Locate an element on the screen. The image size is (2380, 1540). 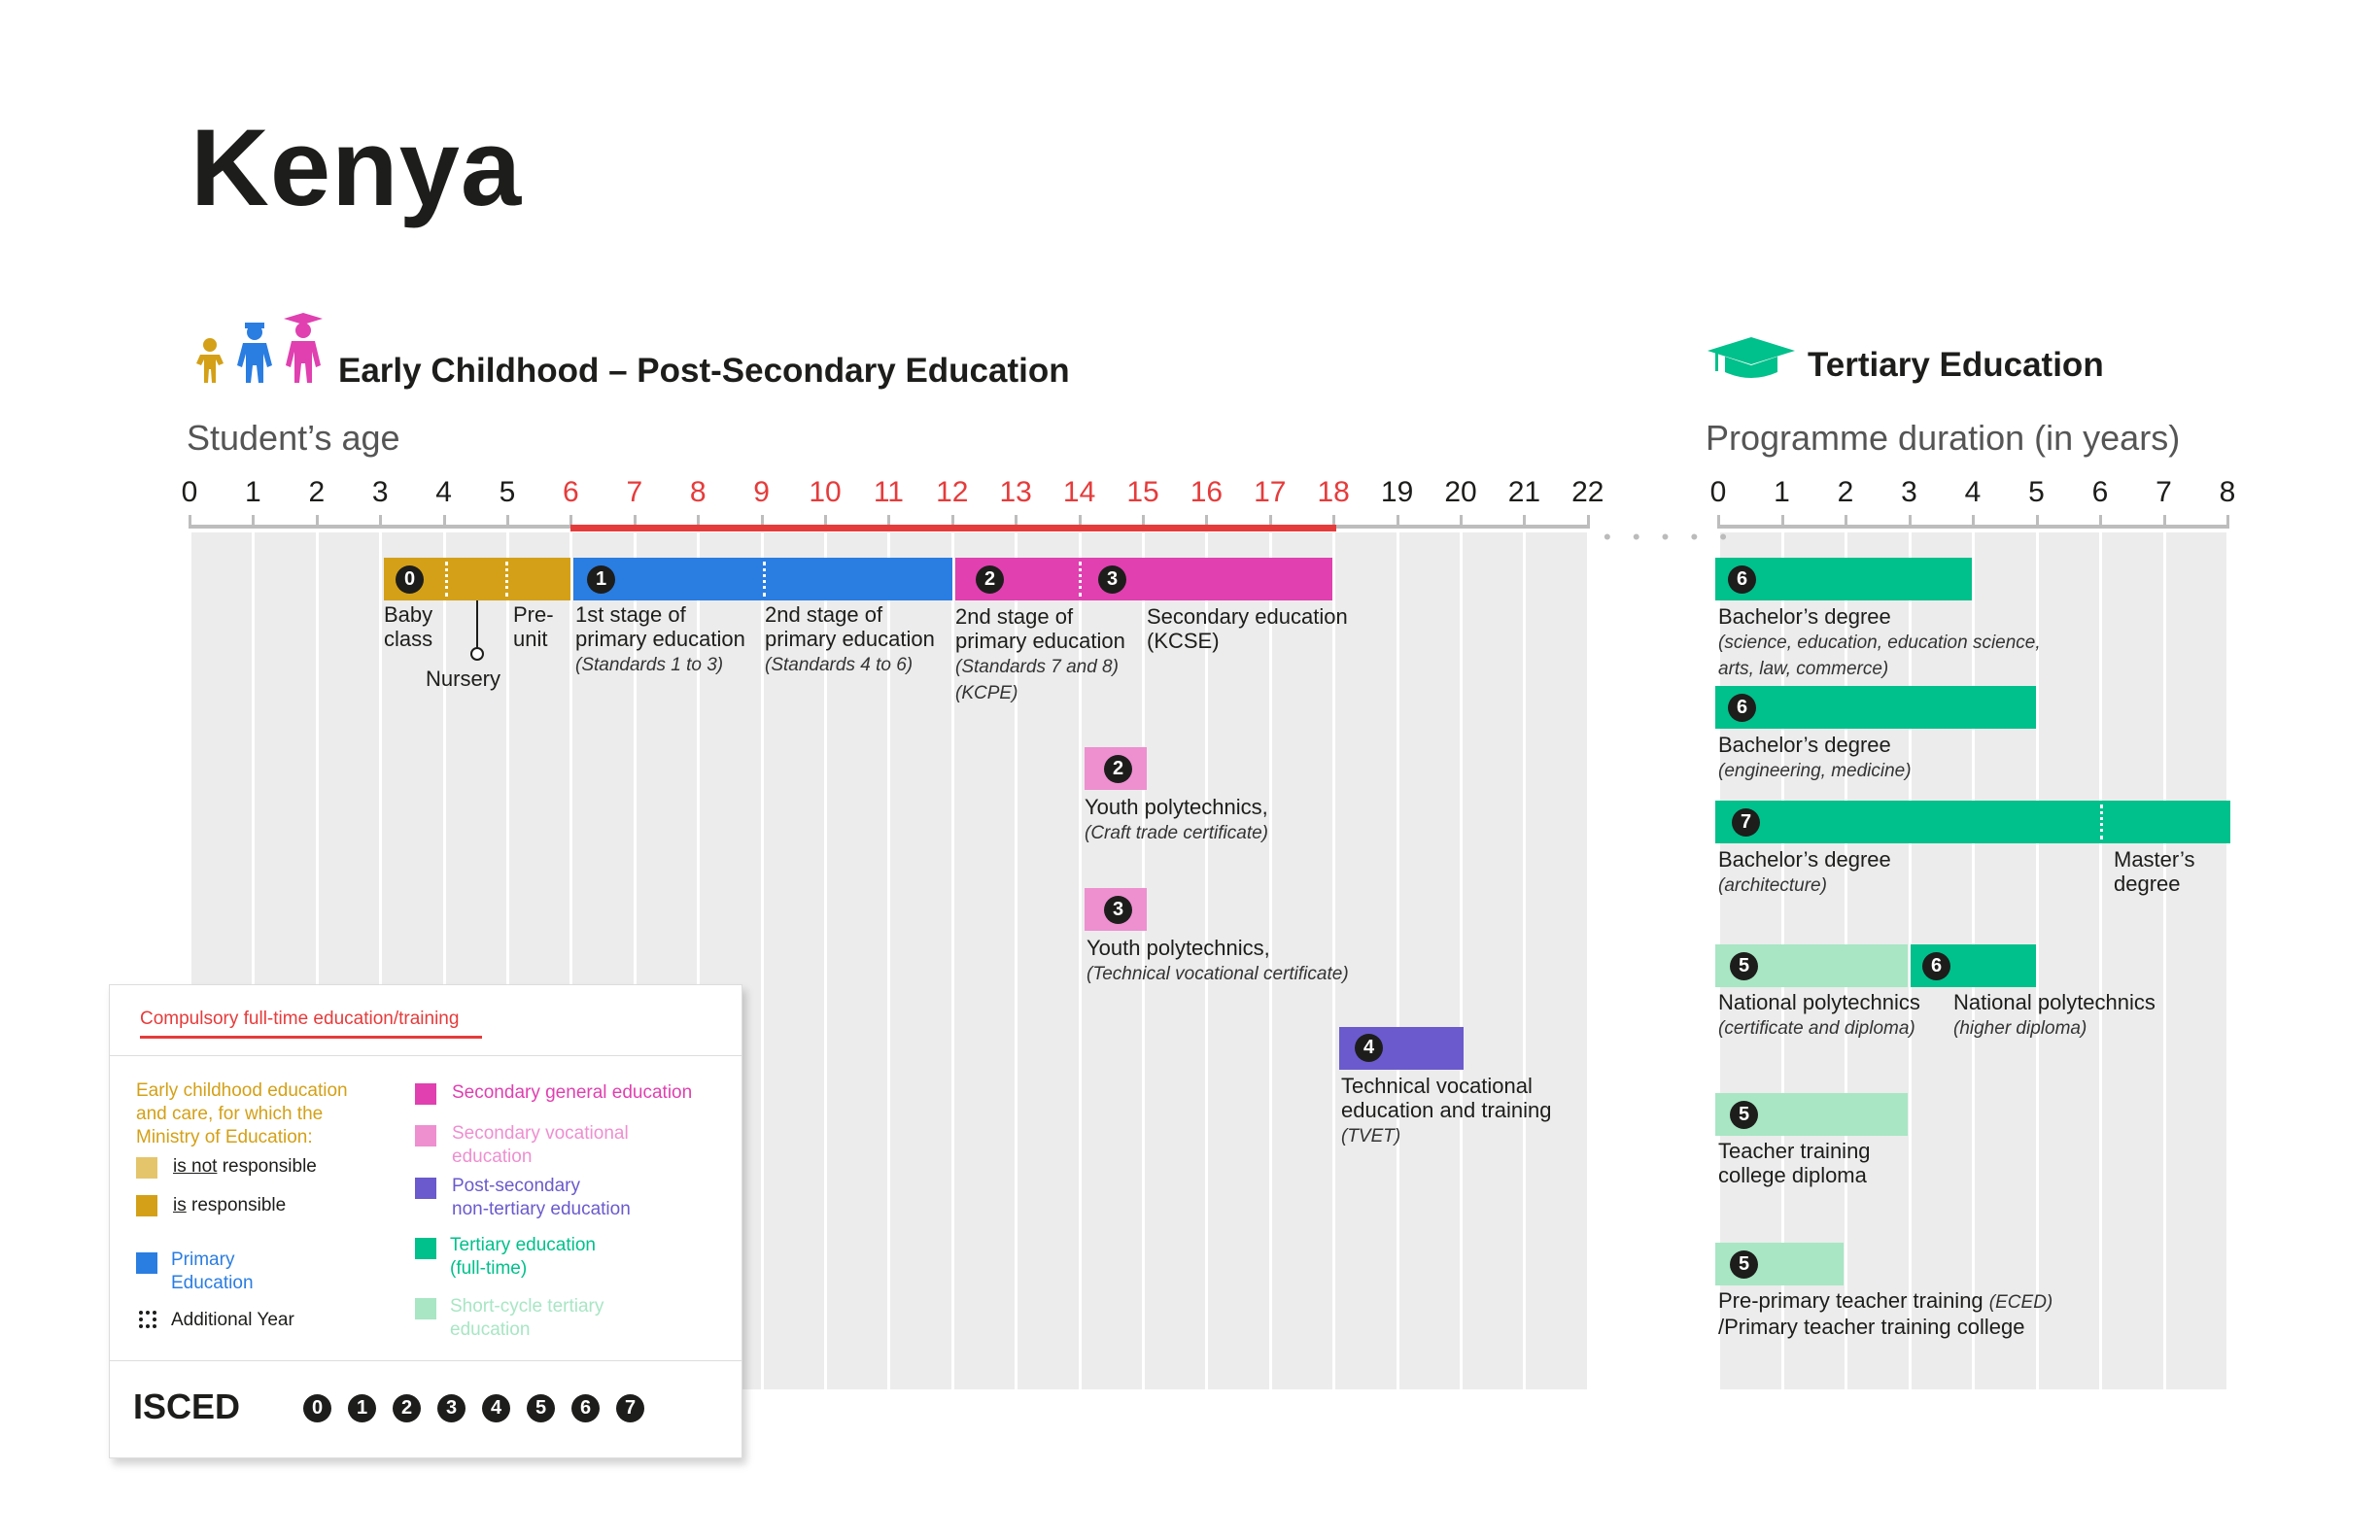
page-title: Kenya is located at coordinates (356, 167).